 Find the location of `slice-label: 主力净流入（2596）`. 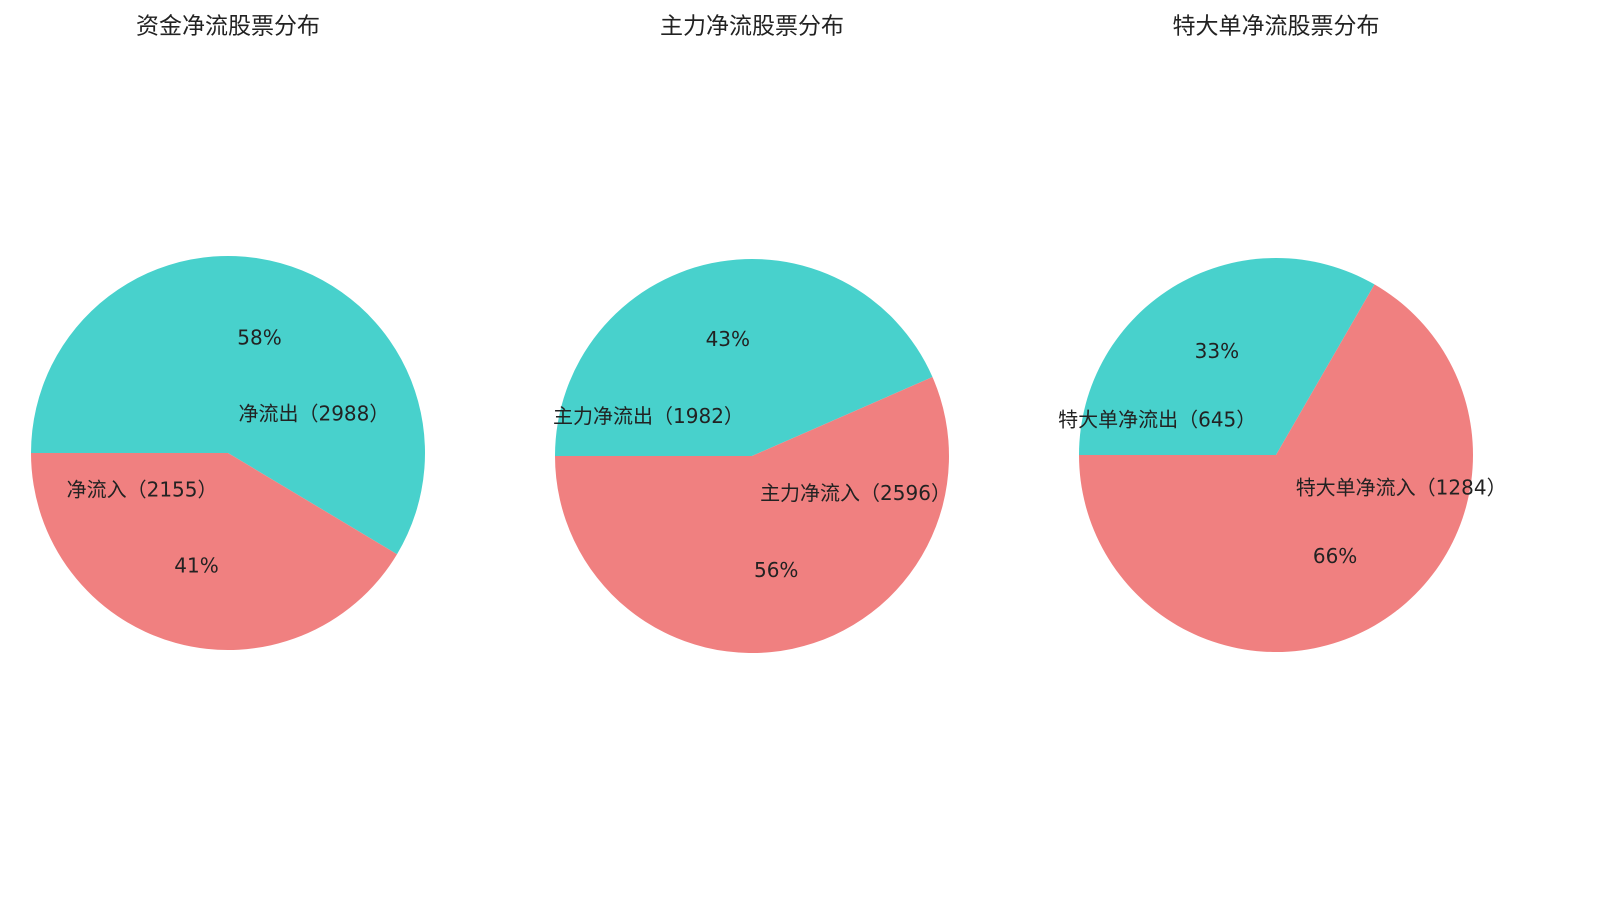

slice-label: 主力净流入（2596） is located at coordinates (855, 493).